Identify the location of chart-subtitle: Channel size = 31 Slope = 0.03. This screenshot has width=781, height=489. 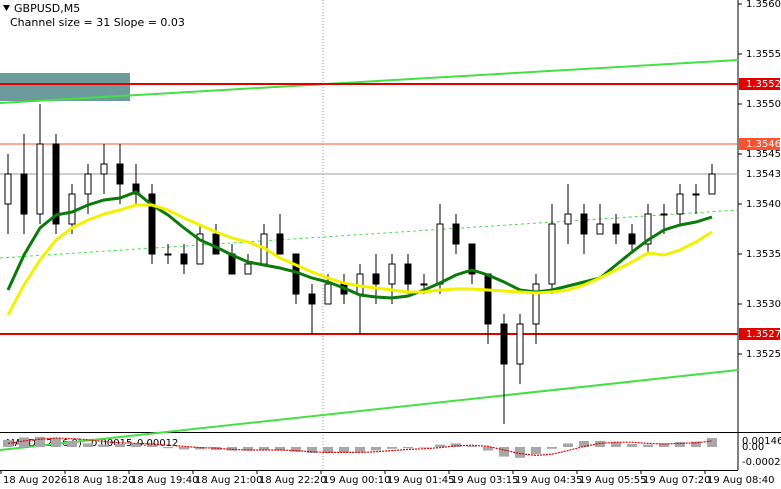
(97, 22).